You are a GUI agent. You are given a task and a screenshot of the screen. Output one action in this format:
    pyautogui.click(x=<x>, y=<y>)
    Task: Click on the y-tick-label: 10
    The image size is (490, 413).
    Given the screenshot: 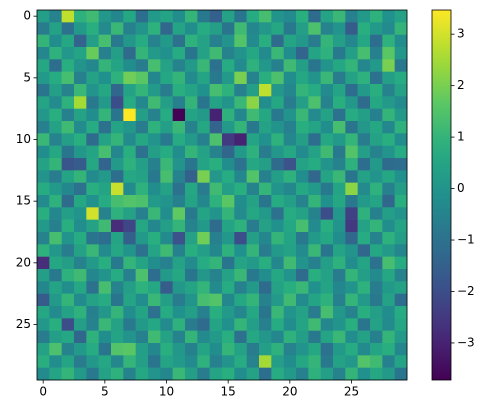 What is the action you would take?
    pyautogui.click(x=23, y=139)
    